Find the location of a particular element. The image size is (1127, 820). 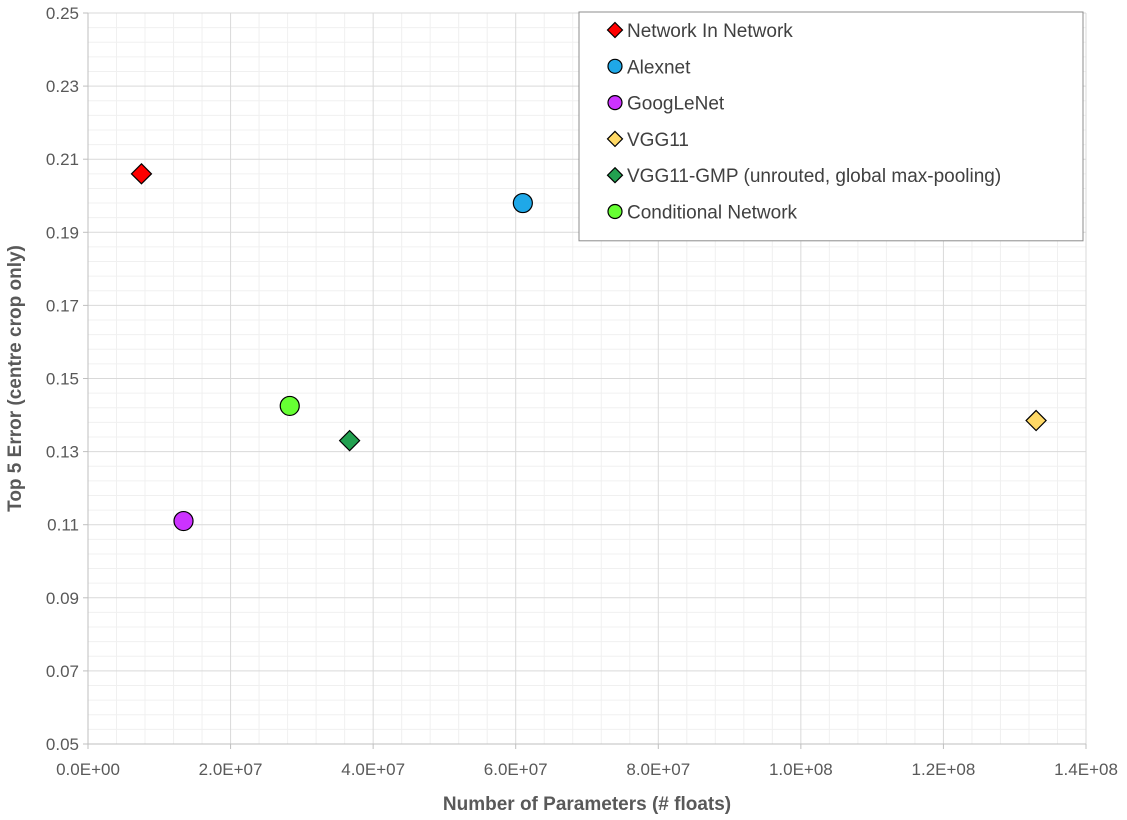

y-axis-title: Top 5 Error (centre crop only) is located at coordinates (15, 378).